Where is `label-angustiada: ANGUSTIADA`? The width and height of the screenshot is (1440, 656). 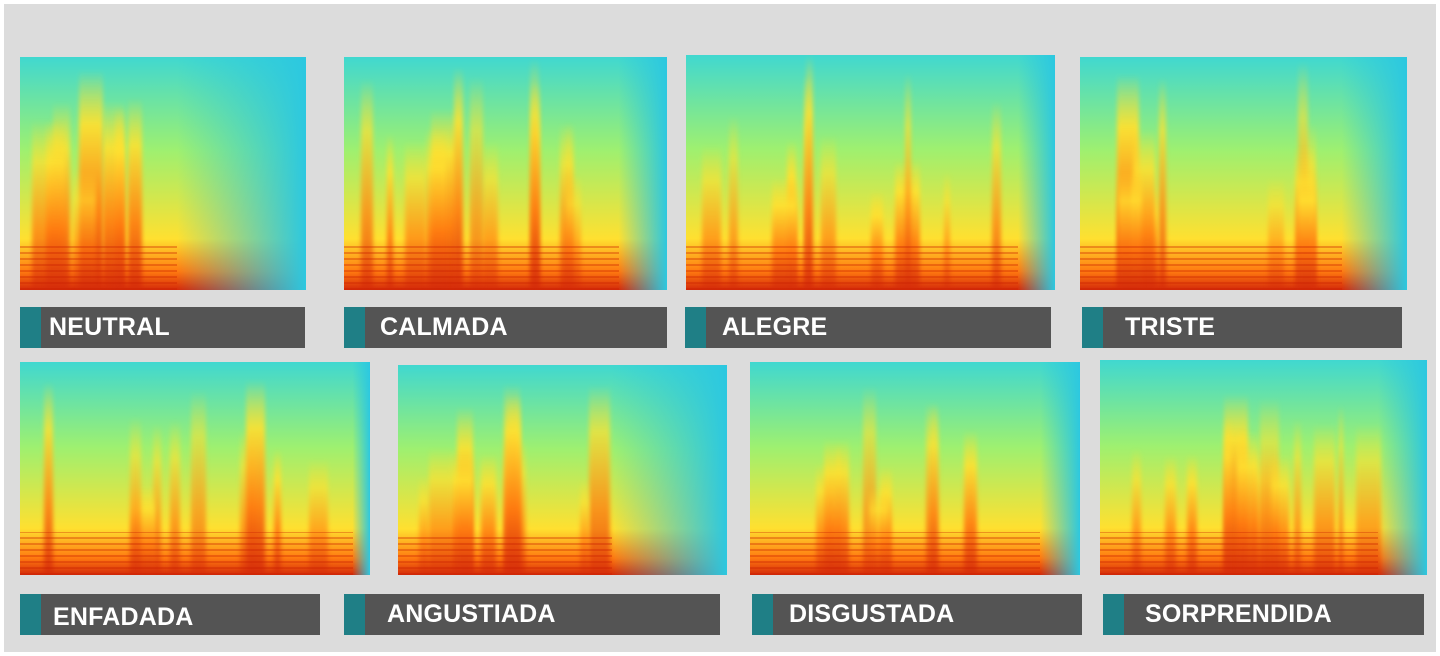
label-angustiada: ANGUSTIADA is located at coordinates (532, 614).